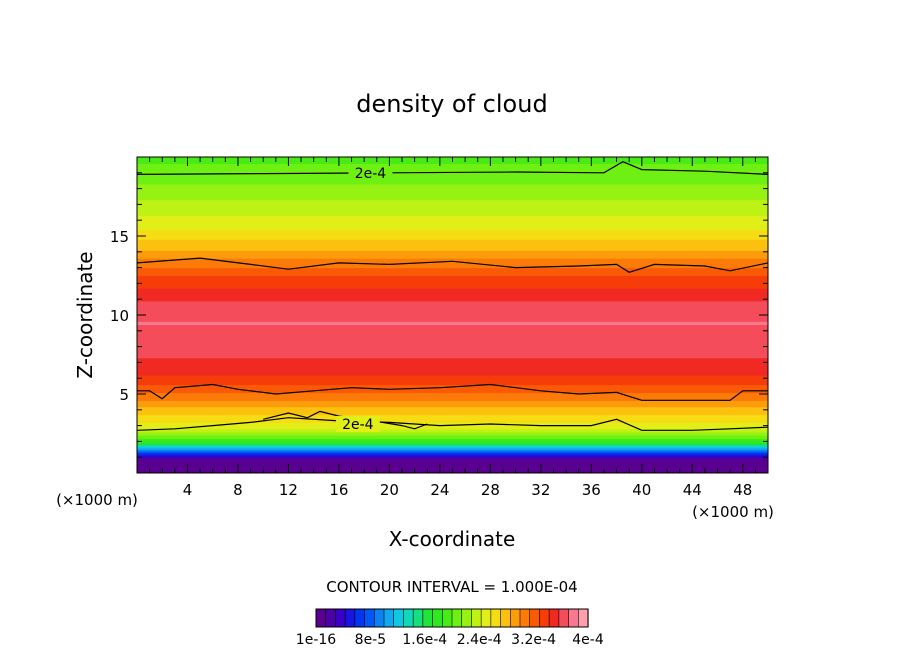 The height and width of the screenshot is (654, 904). What do you see at coordinates (424, 640) in the screenshot?
I see `colorbar-label: 1.6e-4` at bounding box center [424, 640].